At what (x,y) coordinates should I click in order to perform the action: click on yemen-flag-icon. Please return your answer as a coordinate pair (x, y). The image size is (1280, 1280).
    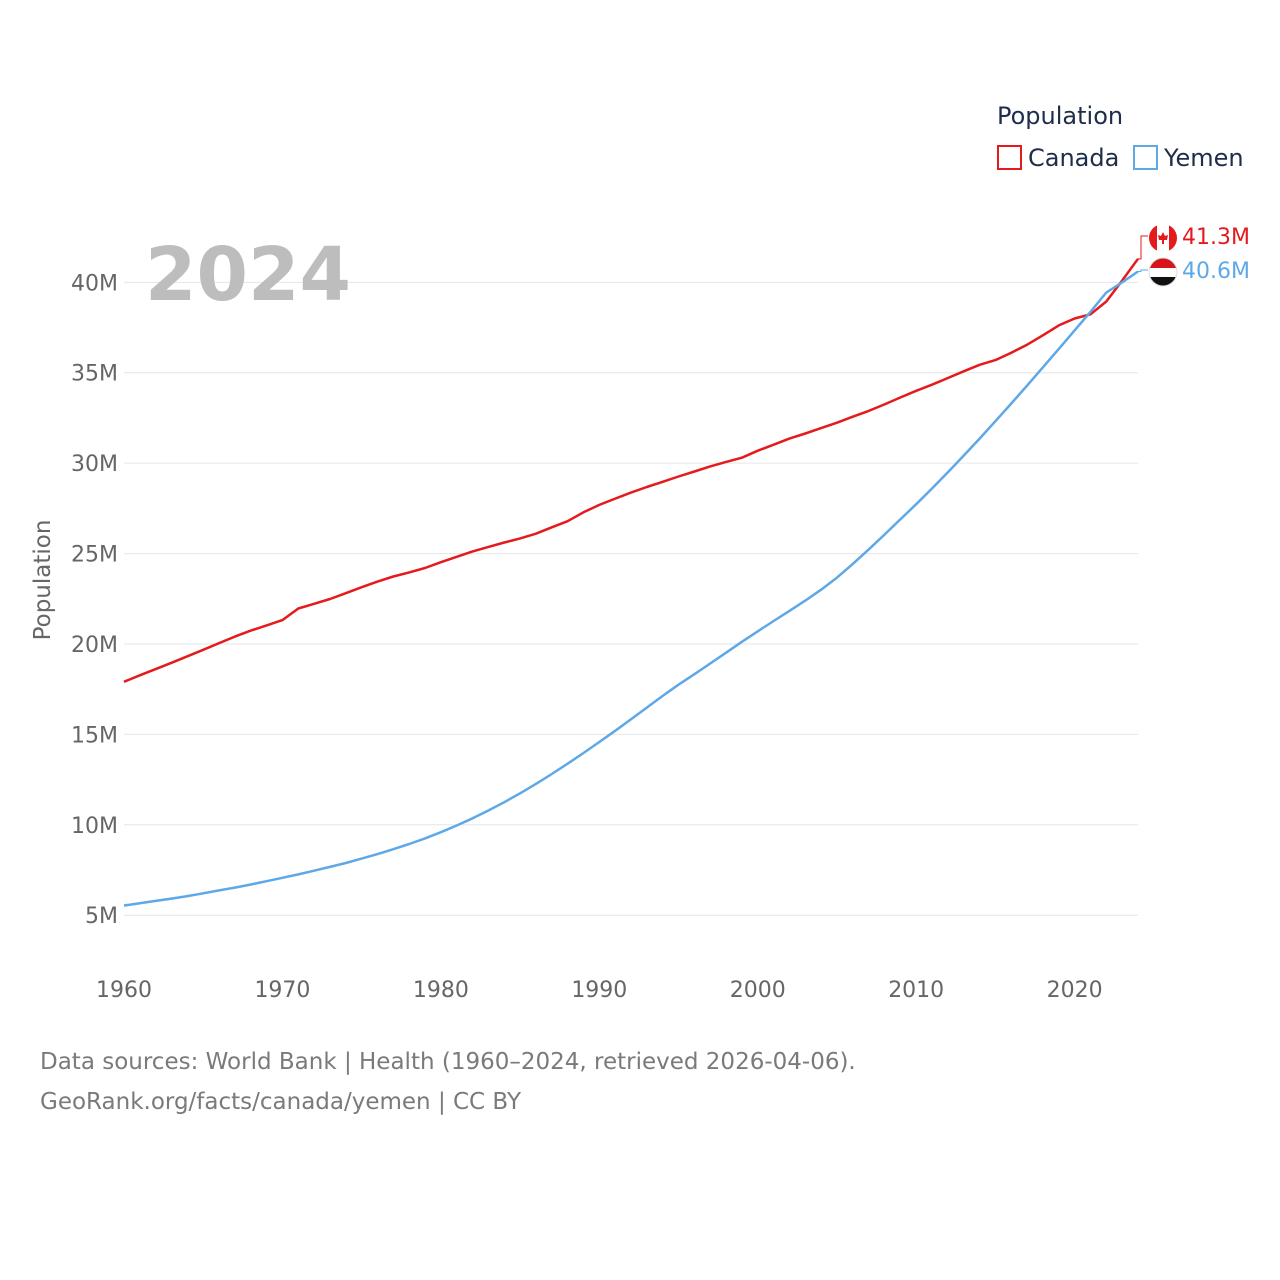
    Looking at the image, I should click on (1163, 272).